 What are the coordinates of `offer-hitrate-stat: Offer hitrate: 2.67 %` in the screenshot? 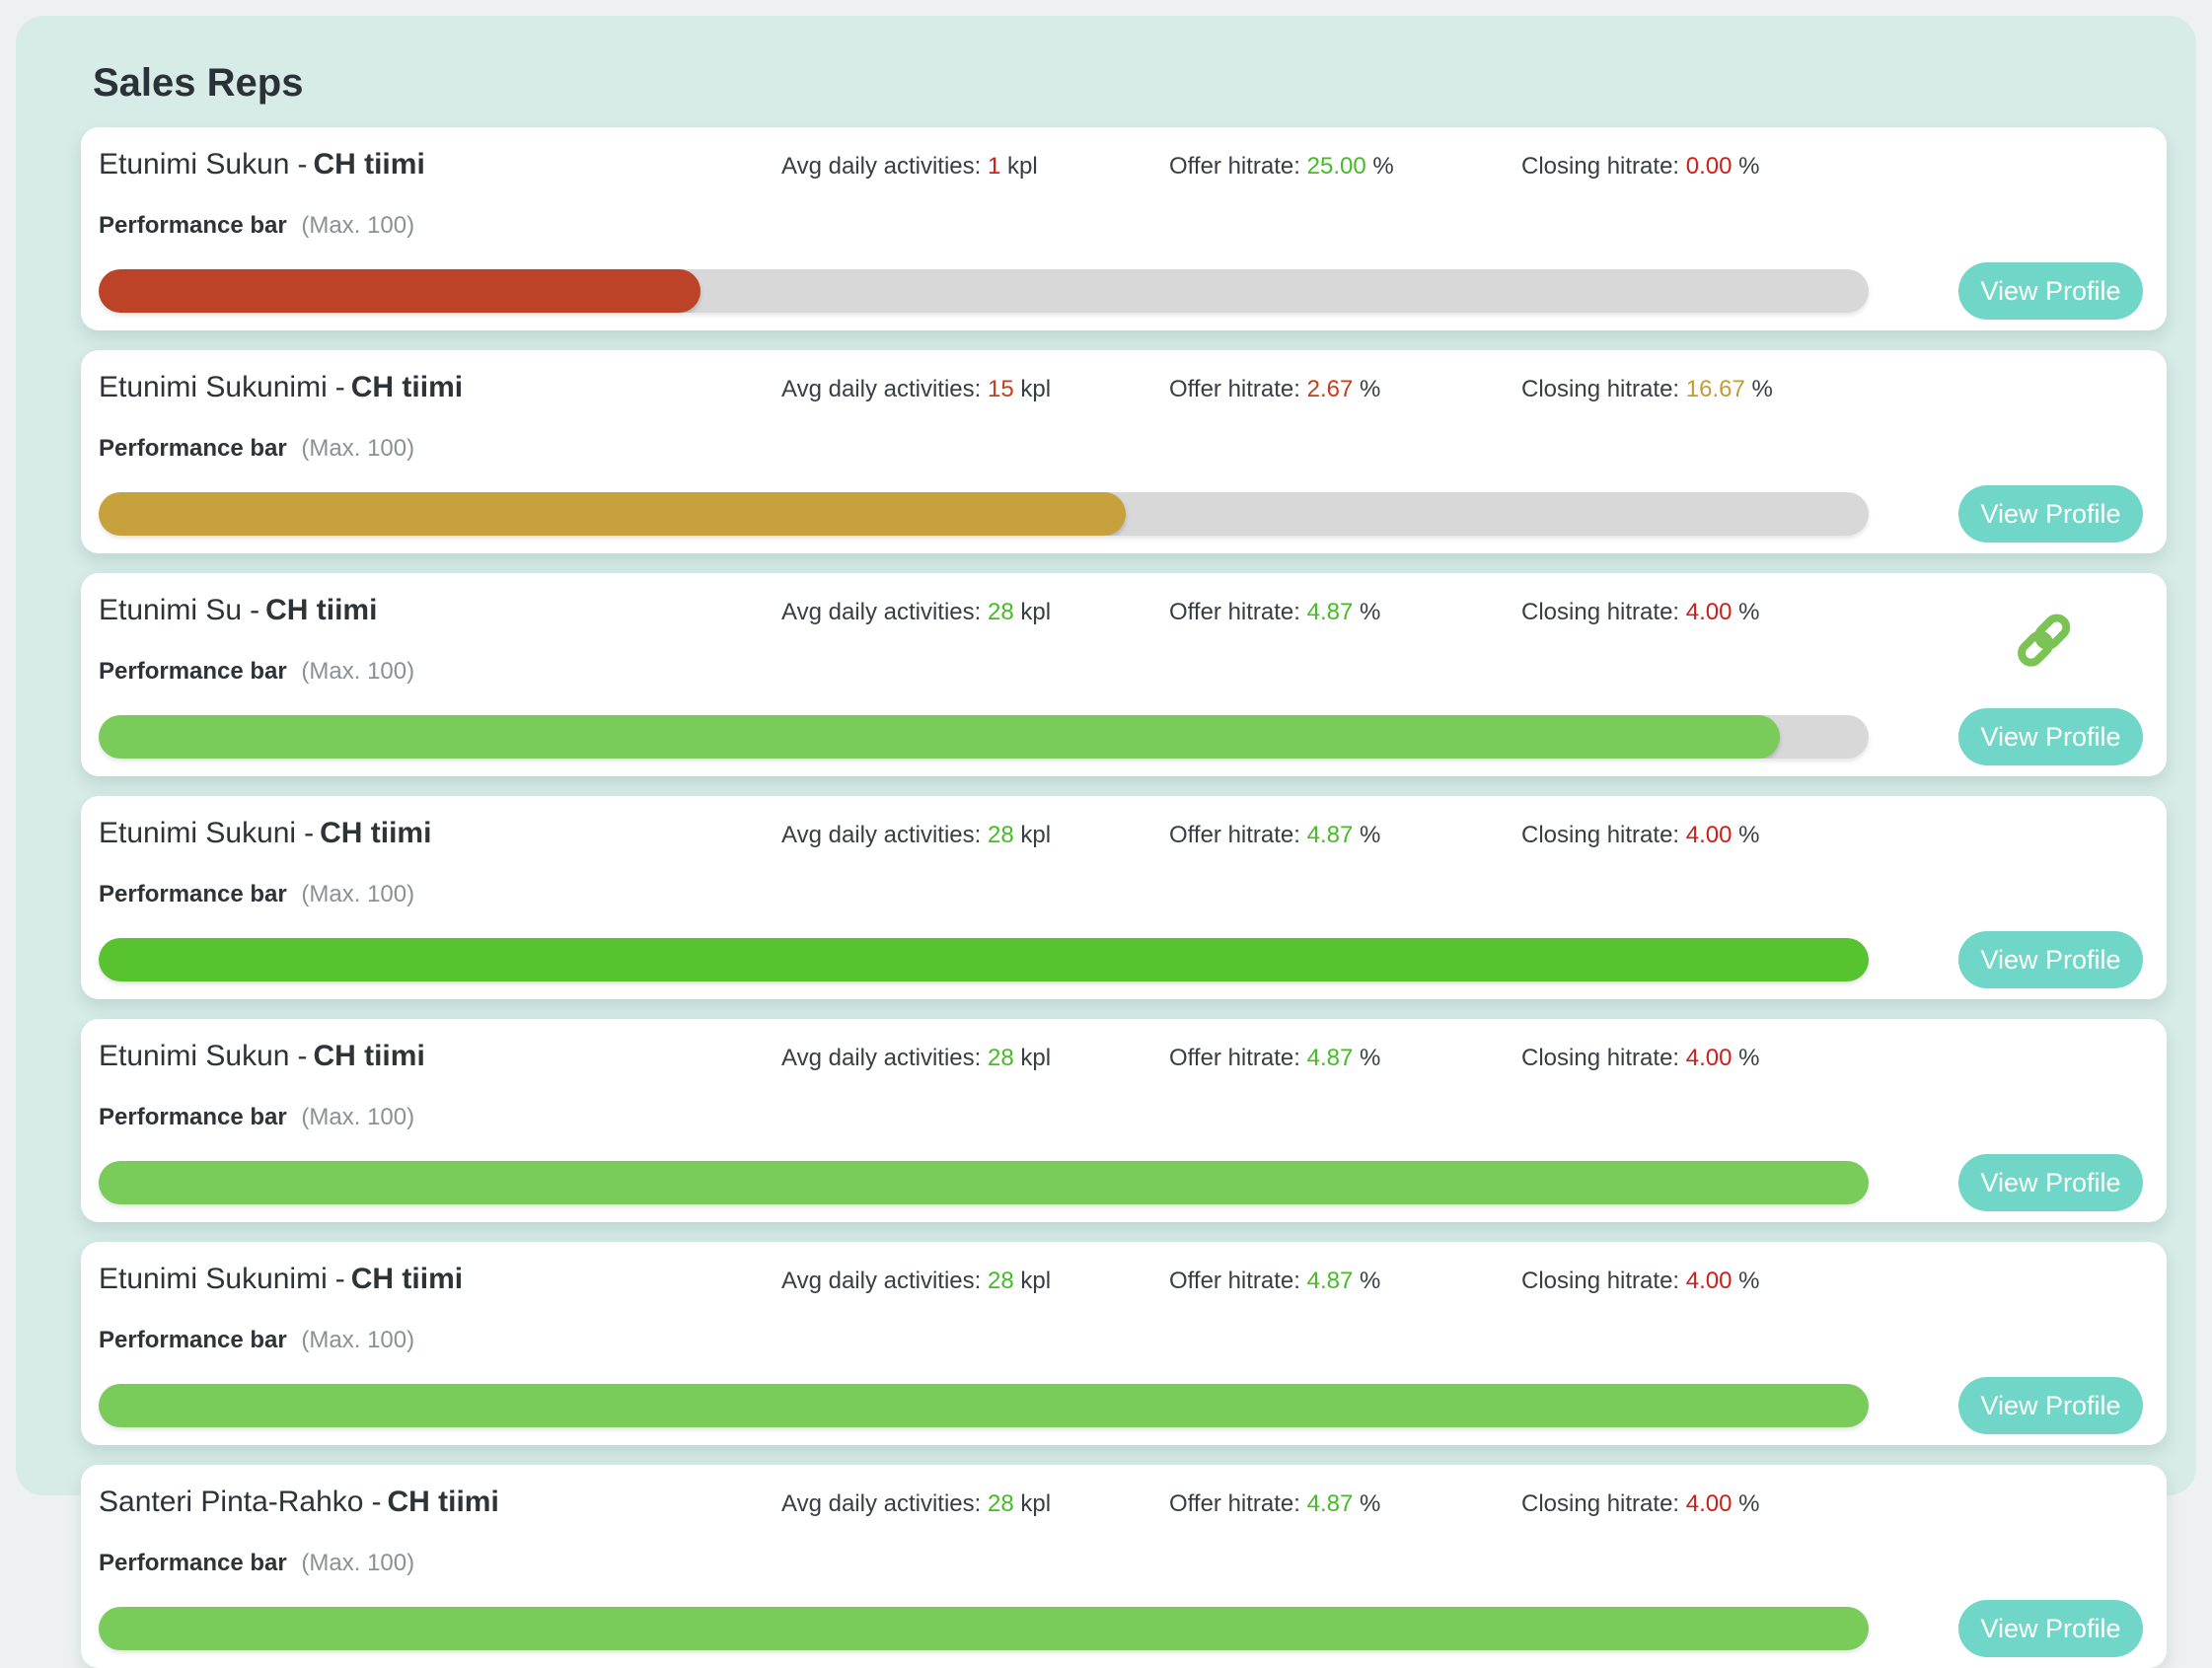 It's located at (1345, 389).